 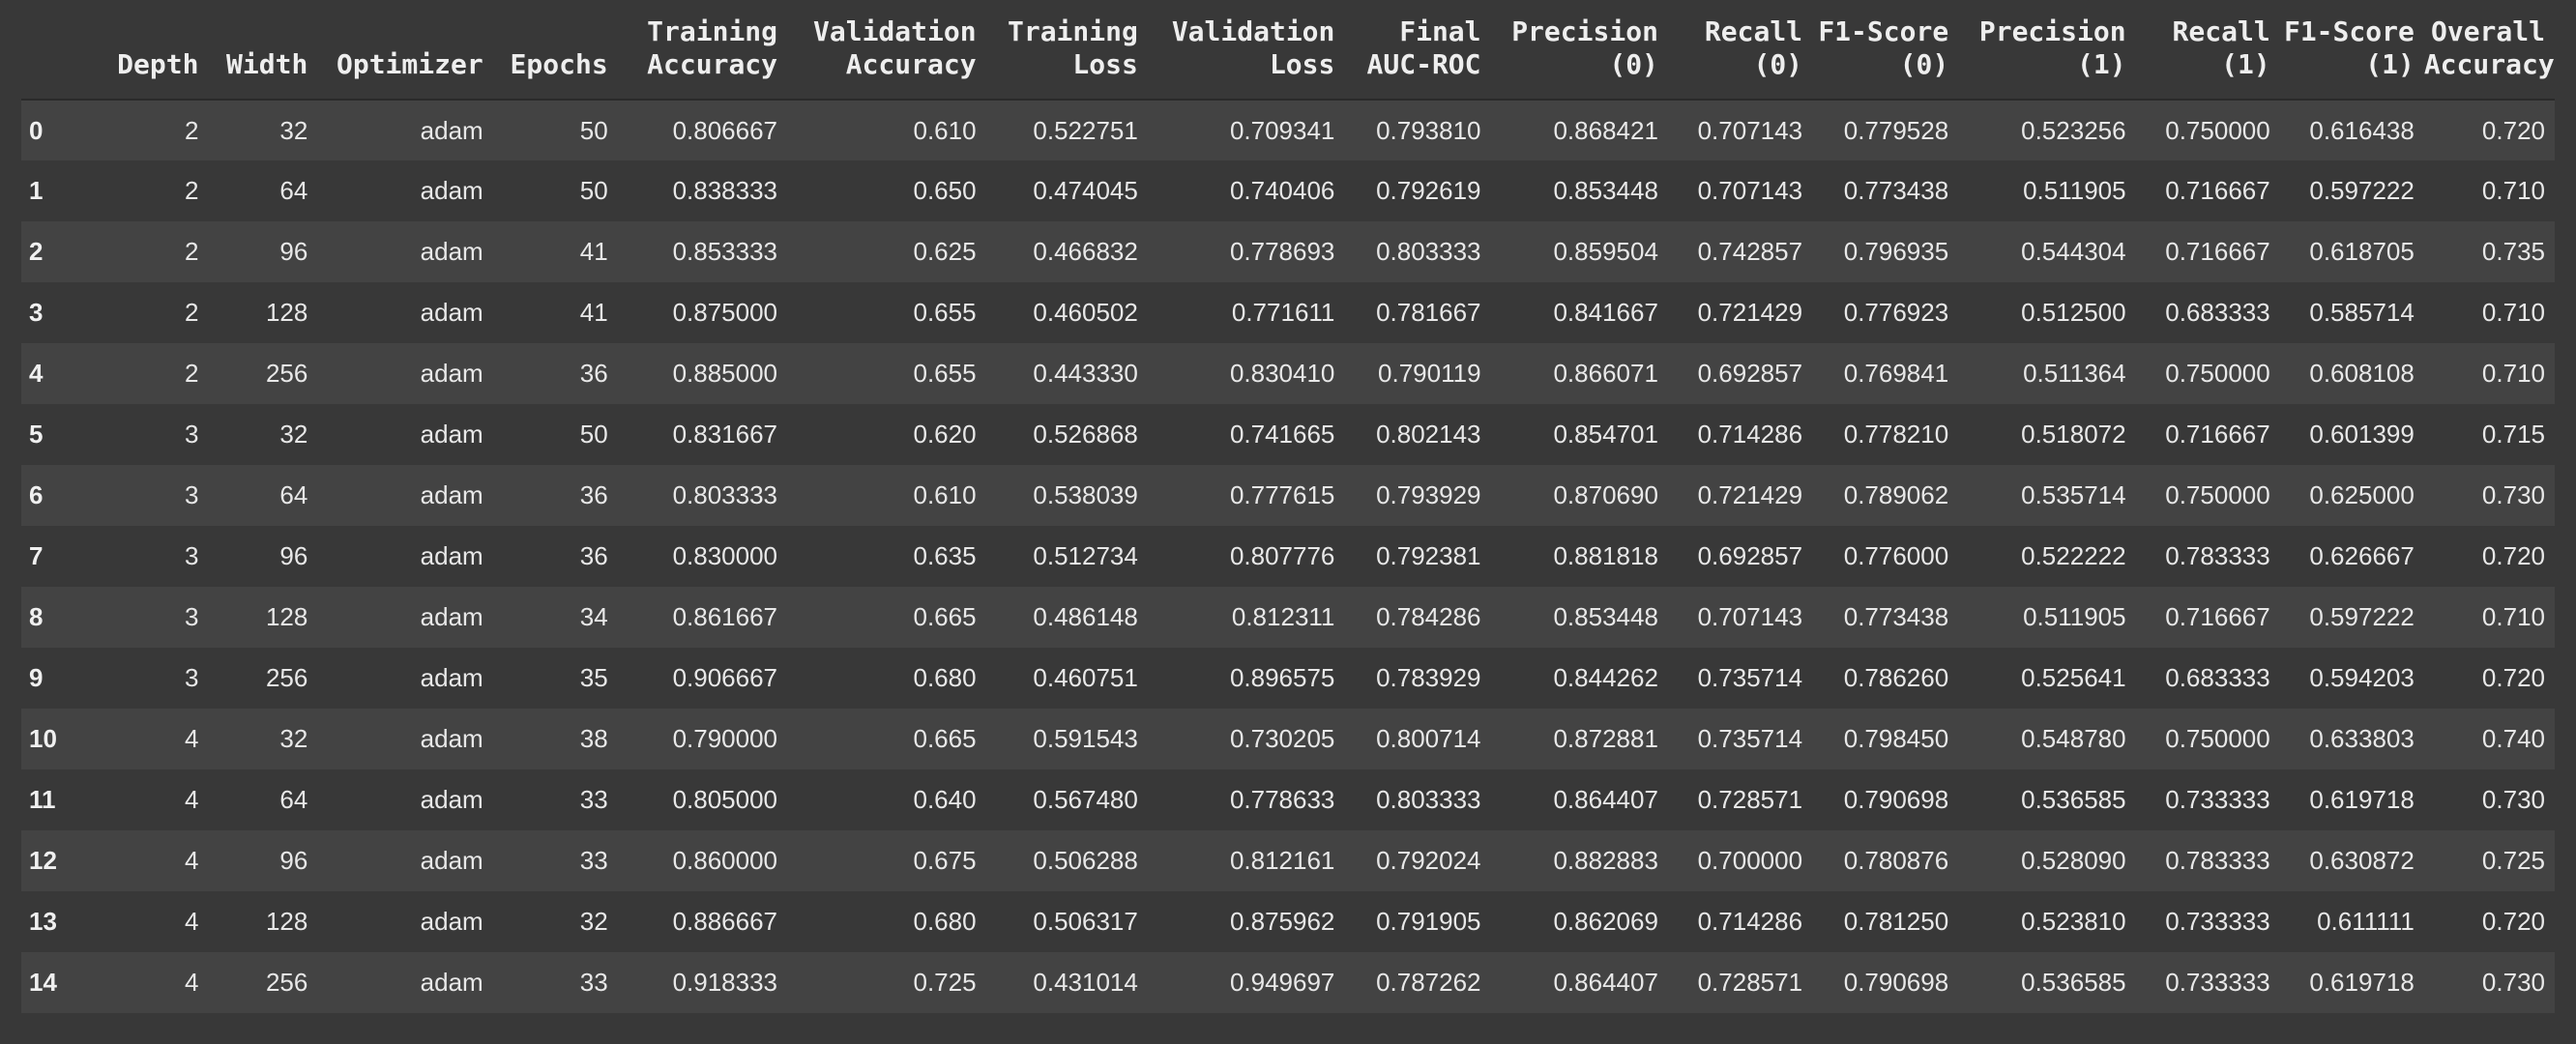 I want to click on row-index-cell: 11, so click(x=61, y=799).